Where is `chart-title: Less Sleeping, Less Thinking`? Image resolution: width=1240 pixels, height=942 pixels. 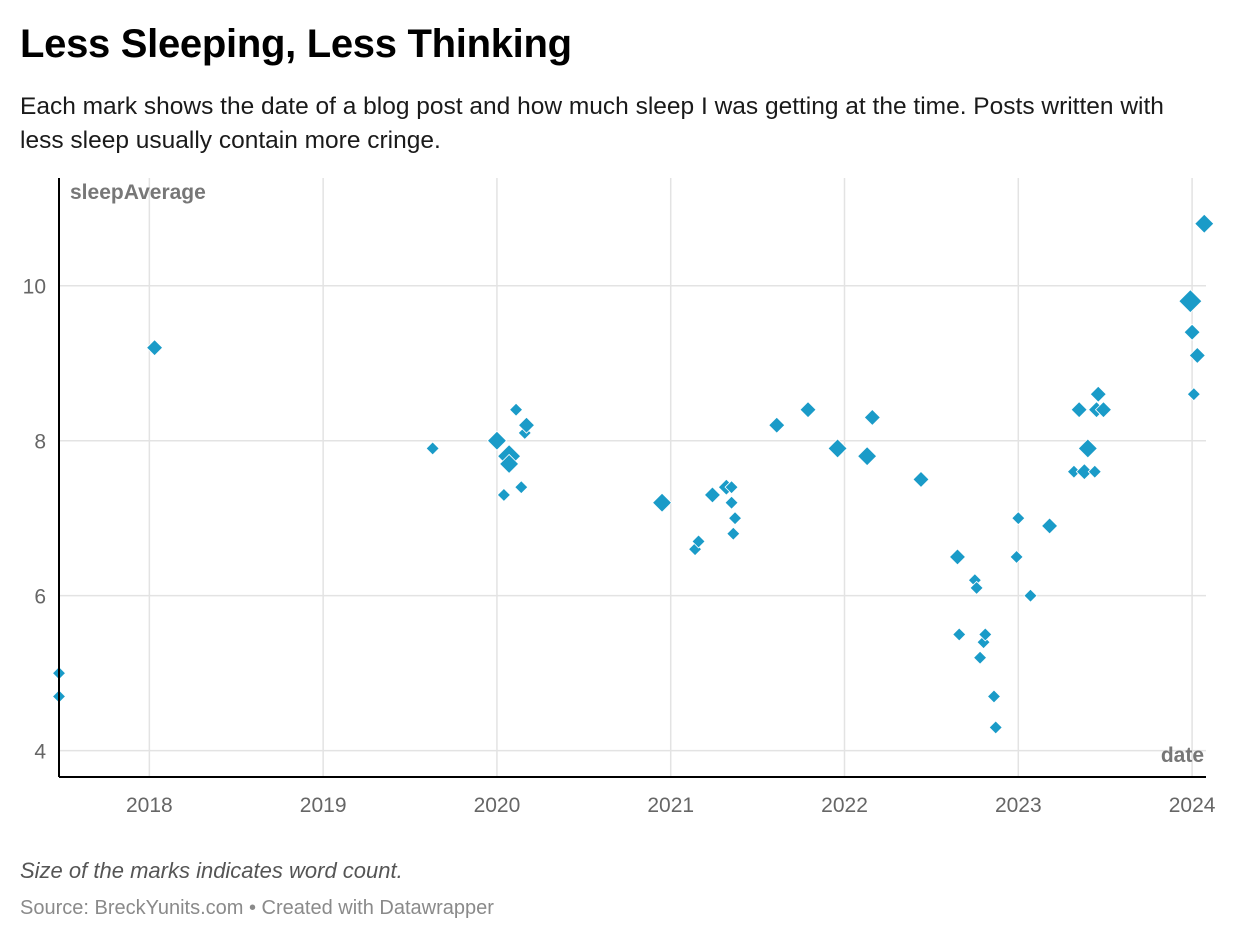 chart-title: Less Sleeping, Less Thinking is located at coordinates (296, 44).